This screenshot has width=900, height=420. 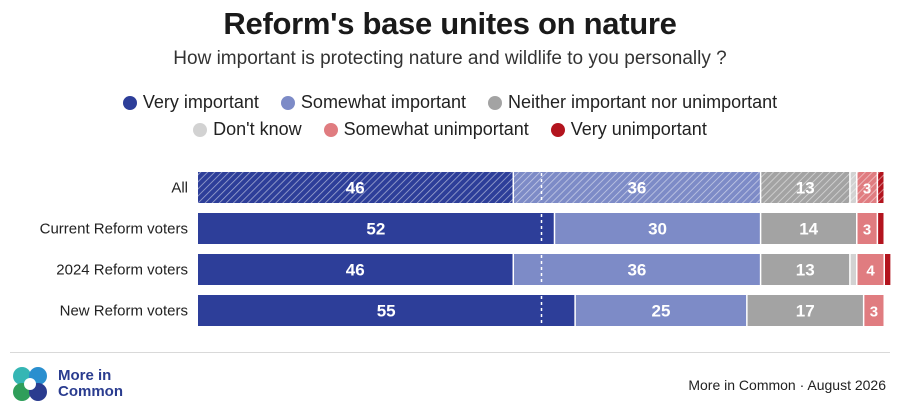 What do you see at coordinates (787, 385) in the screenshot?
I see `source-note: More in Common · August 2026` at bounding box center [787, 385].